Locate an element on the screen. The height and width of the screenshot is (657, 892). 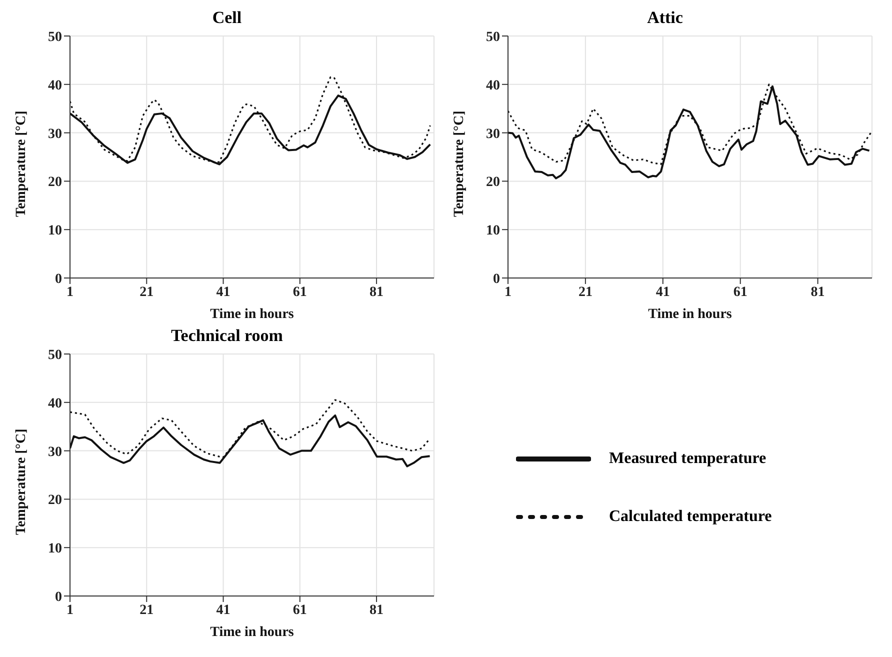
chart-title: Technical room is located at coordinates (227, 336).